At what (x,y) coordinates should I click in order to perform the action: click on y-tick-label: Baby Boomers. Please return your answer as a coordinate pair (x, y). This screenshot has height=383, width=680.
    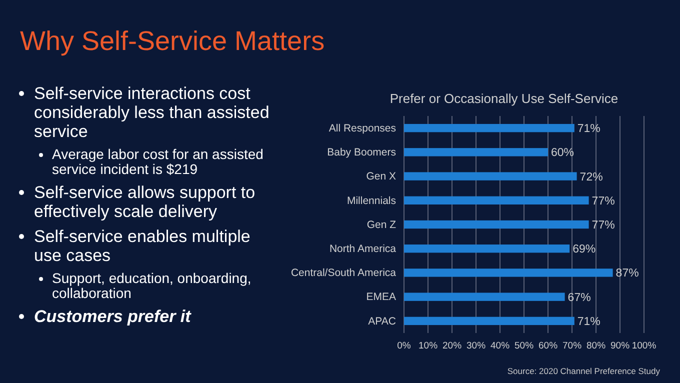
    Looking at the image, I should click on (361, 152).